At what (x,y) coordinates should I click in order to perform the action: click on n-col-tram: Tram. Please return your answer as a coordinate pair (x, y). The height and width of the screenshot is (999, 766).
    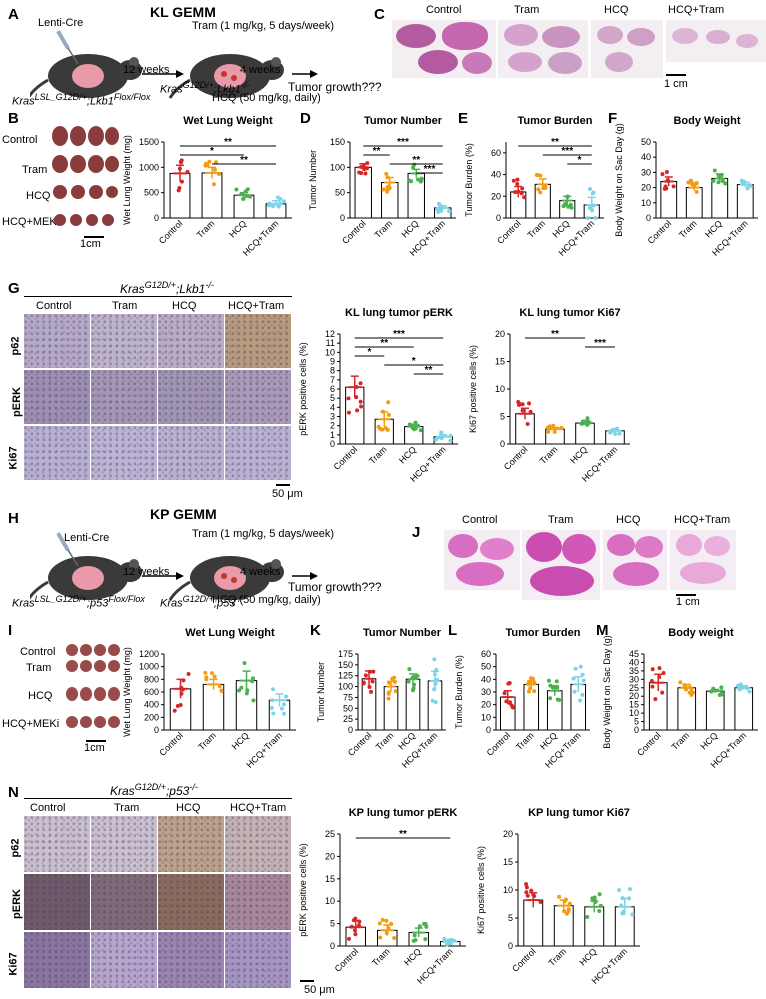
    Looking at the image, I should click on (127, 808).